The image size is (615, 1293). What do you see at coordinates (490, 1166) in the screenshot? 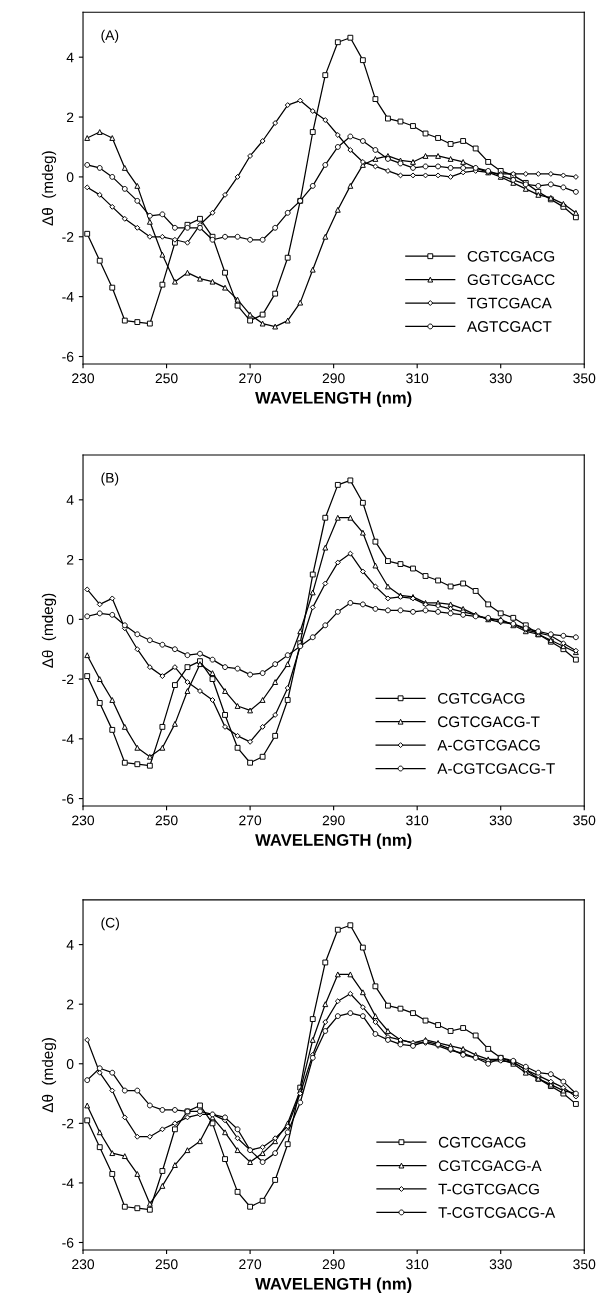
I see `legend-label: CGTCGACG-A` at bounding box center [490, 1166].